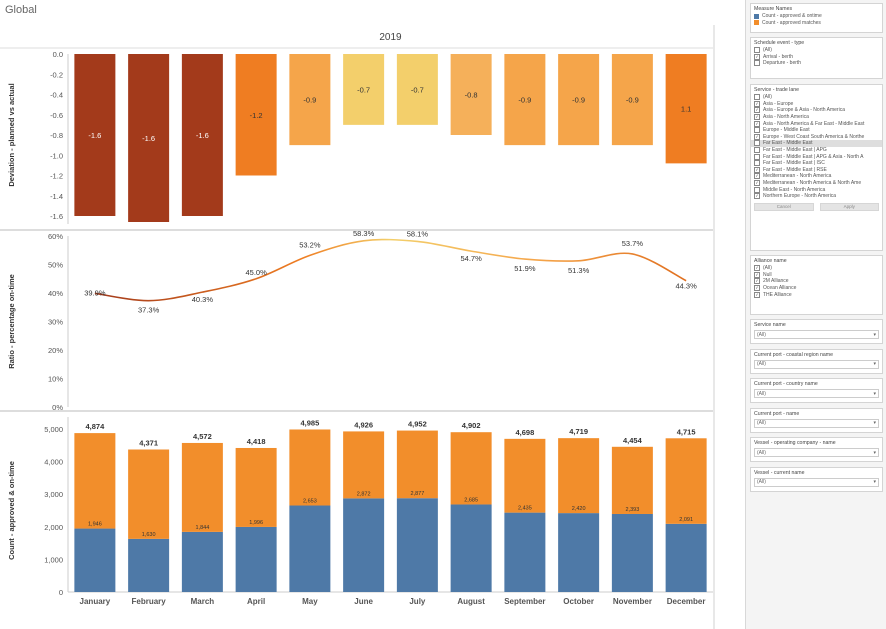  I want to click on x-tick-label: April, so click(256, 601).